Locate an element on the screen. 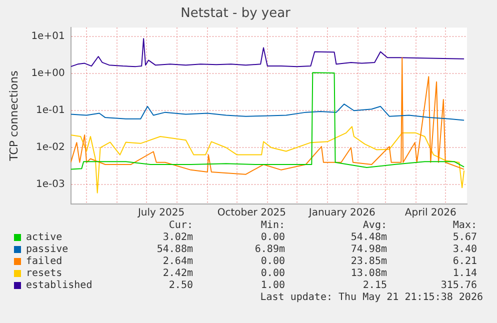 This screenshot has height=323, width=497. y-tick-label: 1e+01 is located at coordinates (48, 36).